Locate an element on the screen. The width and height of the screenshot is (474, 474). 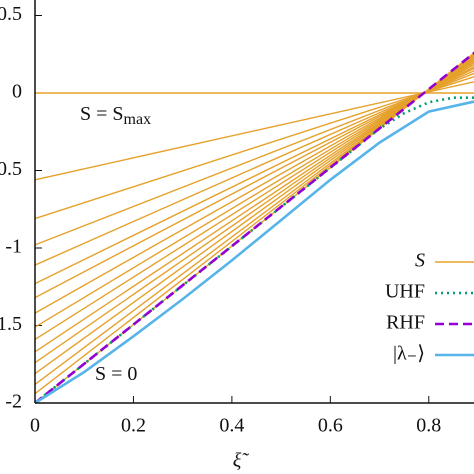
legend-label: RHF is located at coordinates (405, 323).